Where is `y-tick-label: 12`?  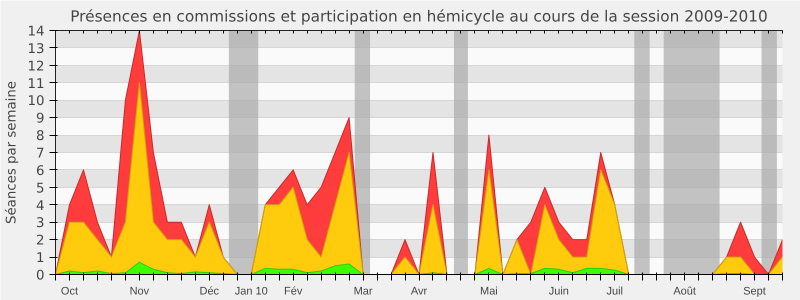
y-tick-label: 12 is located at coordinates (36, 66).